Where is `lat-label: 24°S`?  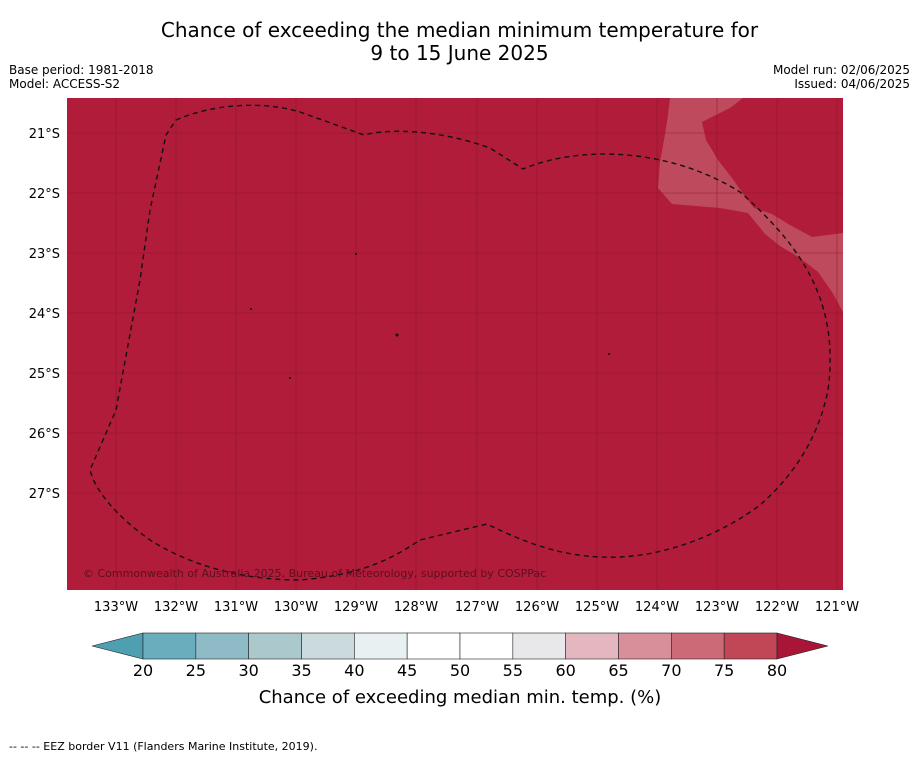
lat-label: 24°S is located at coordinates (44, 314).